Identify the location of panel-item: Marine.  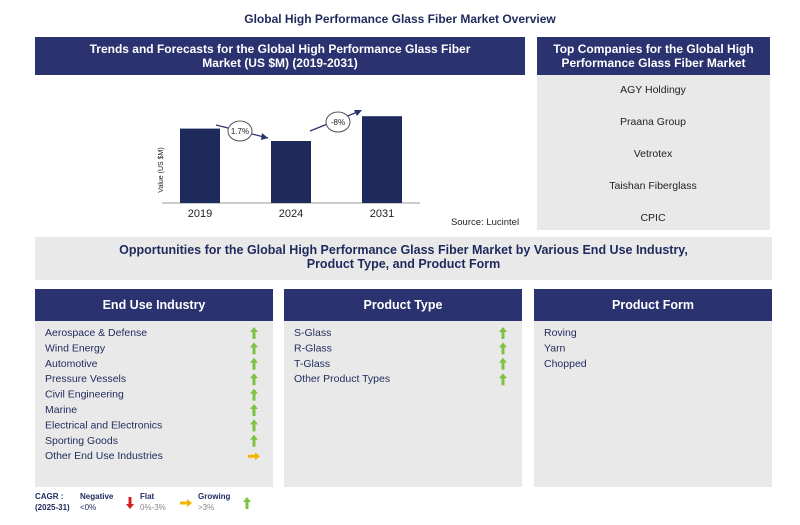
(61, 410).